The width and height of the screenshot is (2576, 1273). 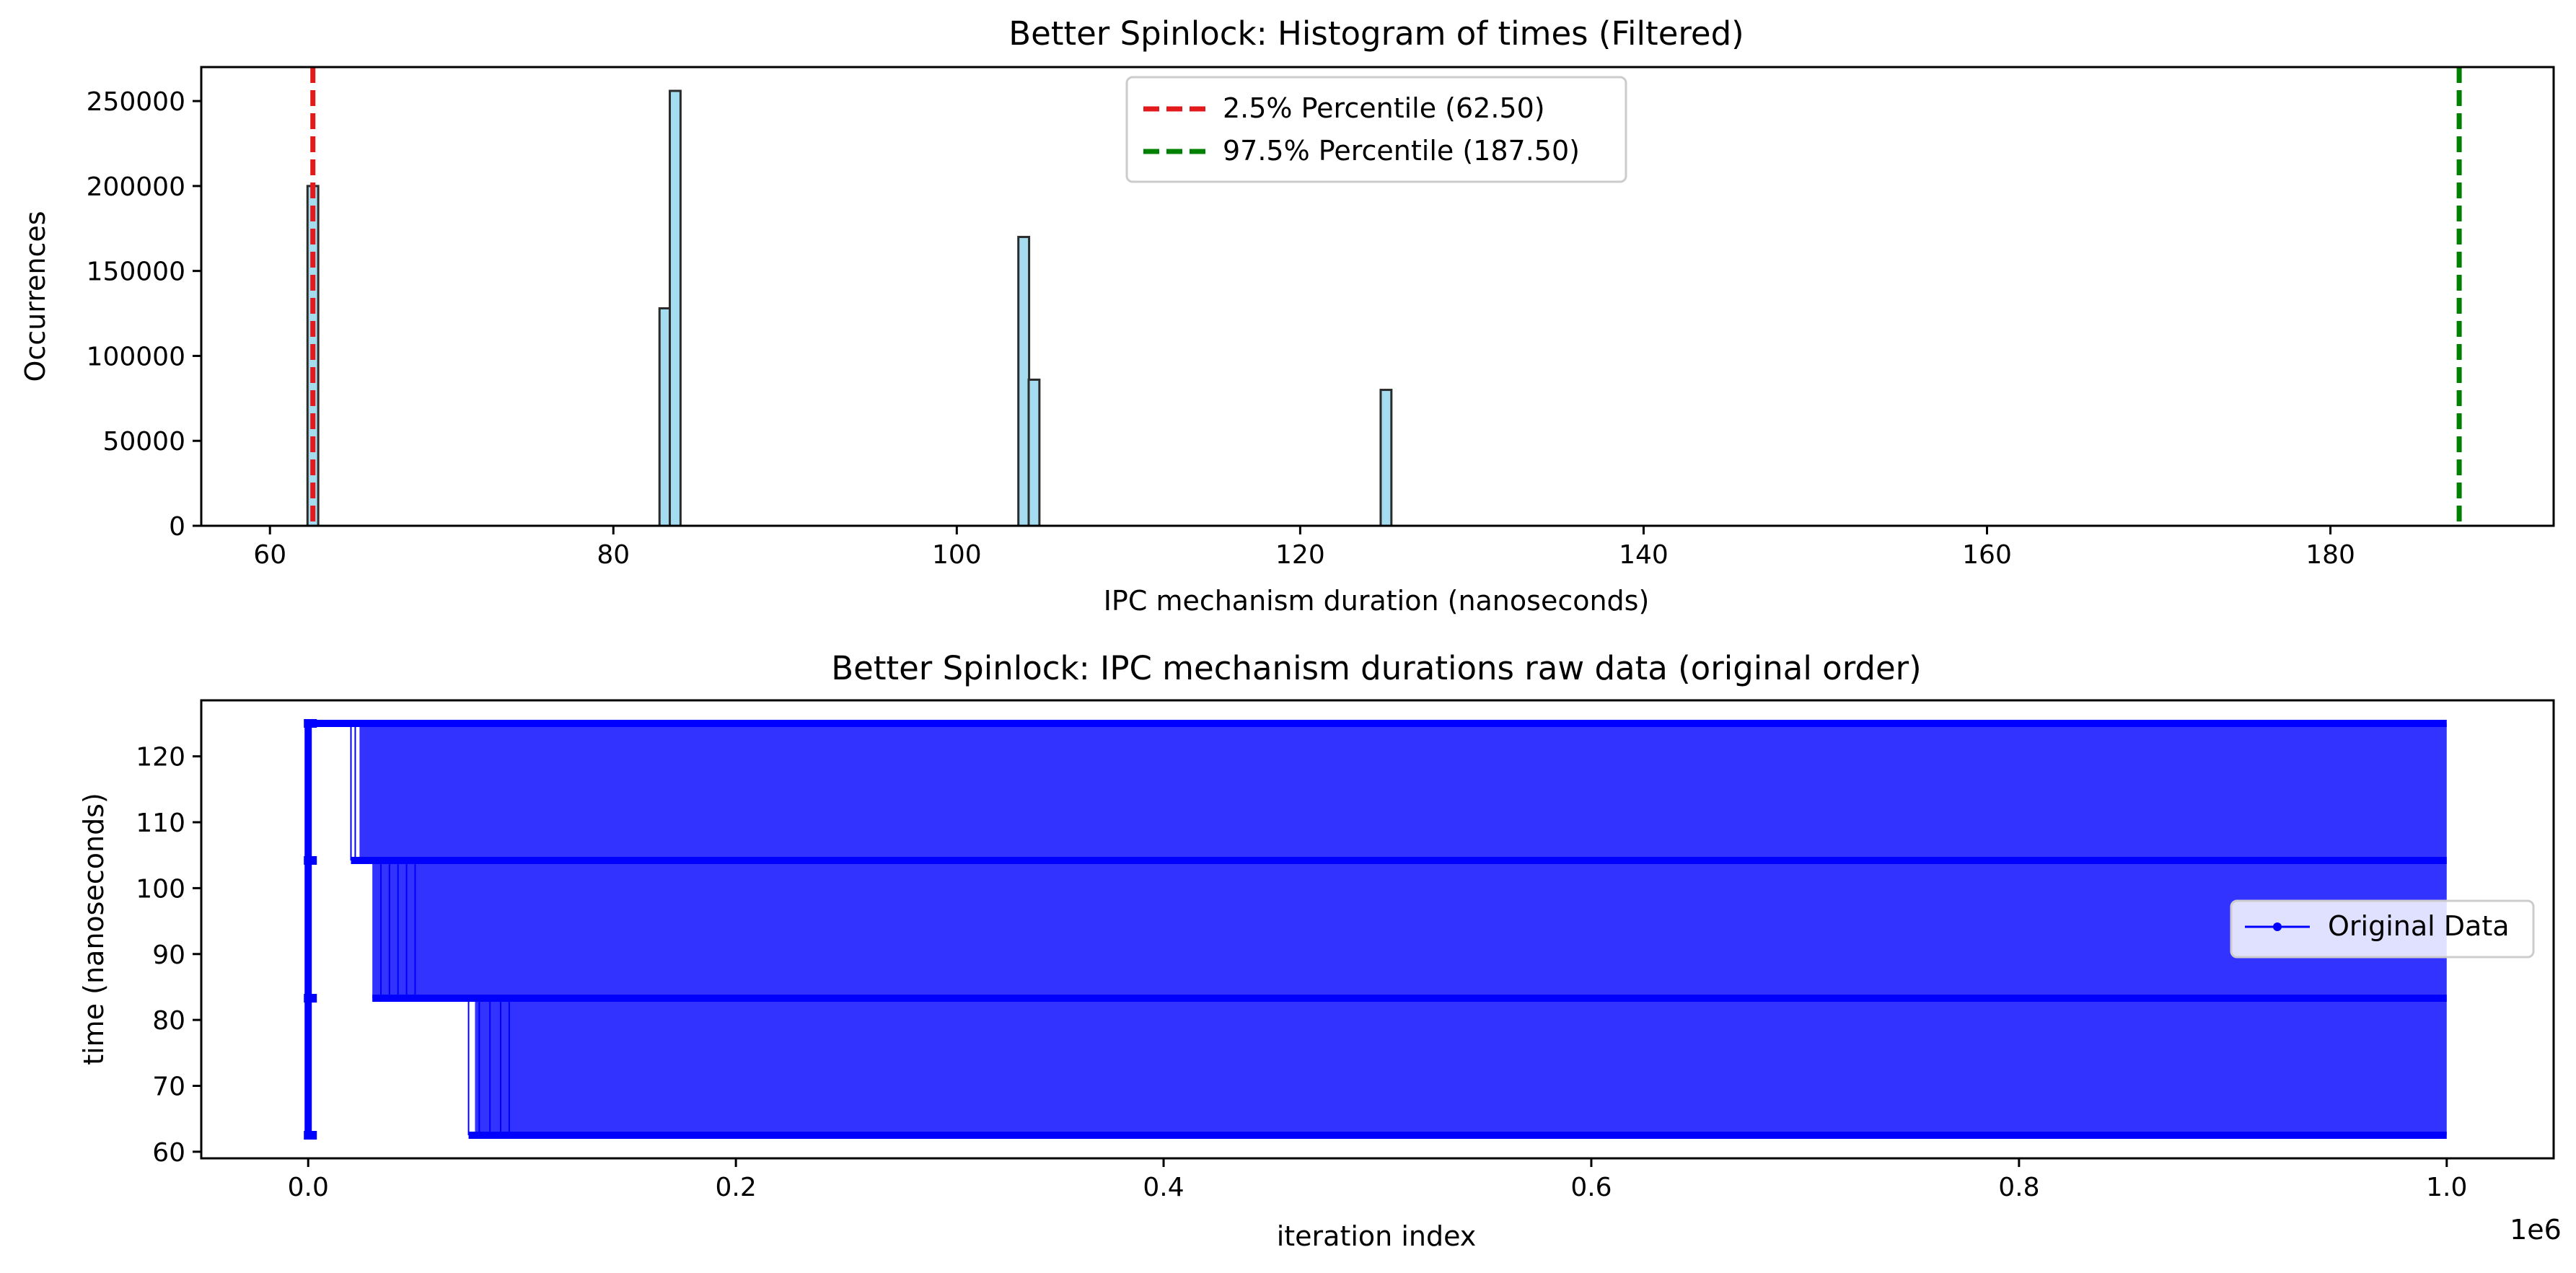 What do you see at coordinates (1987, 555) in the screenshot?
I see `x-tick-label: 160` at bounding box center [1987, 555].